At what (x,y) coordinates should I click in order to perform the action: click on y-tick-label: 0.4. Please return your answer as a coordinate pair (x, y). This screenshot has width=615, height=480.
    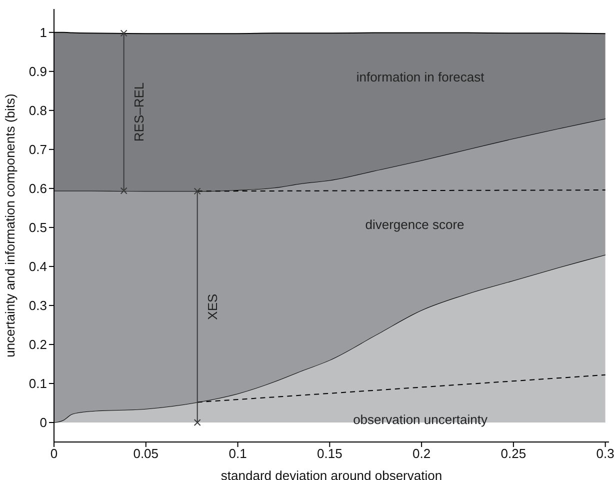
    Looking at the image, I should click on (37, 266).